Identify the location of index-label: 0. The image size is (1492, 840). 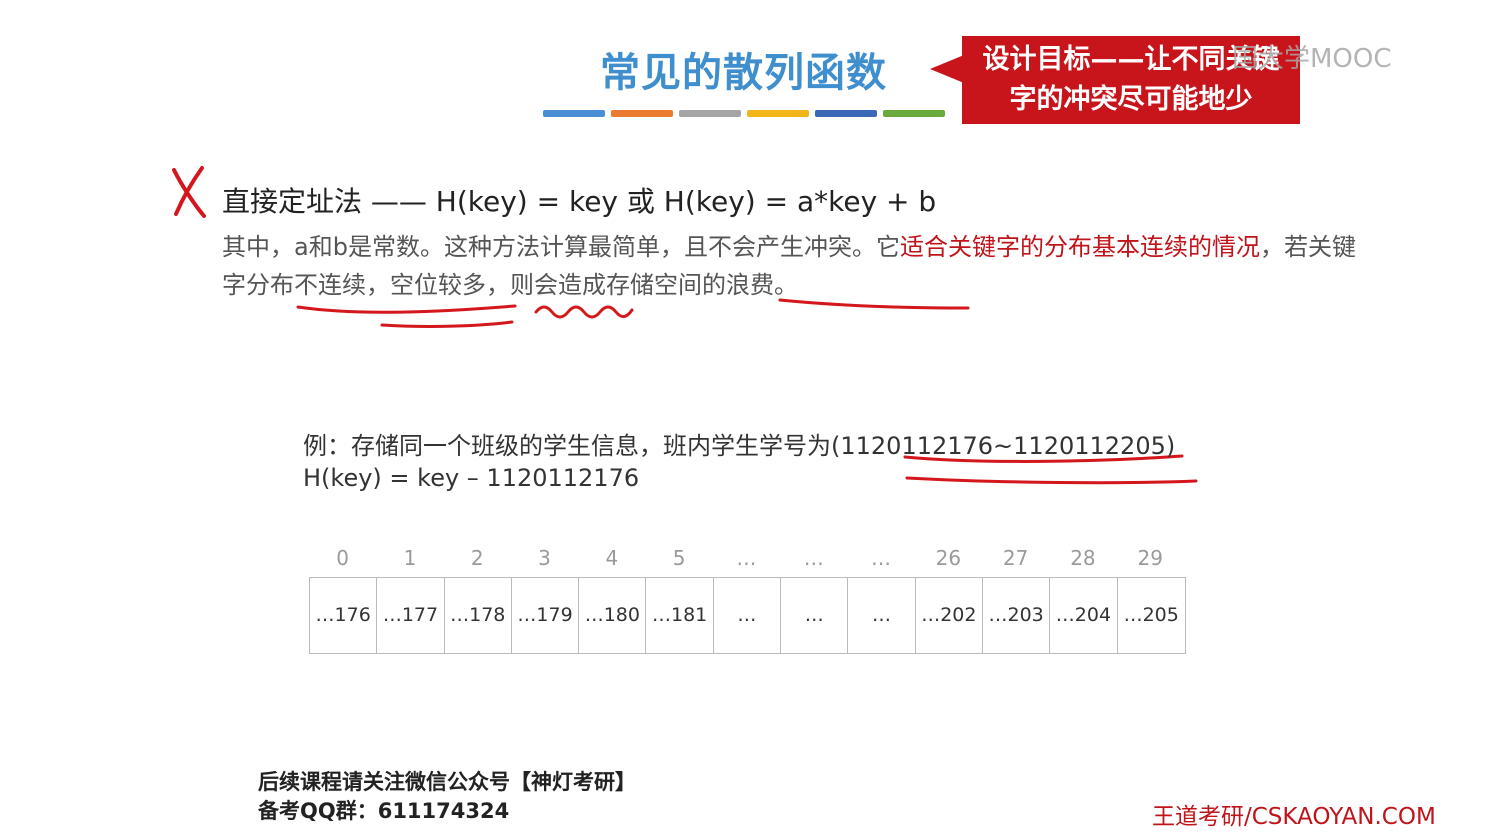
(343, 558).